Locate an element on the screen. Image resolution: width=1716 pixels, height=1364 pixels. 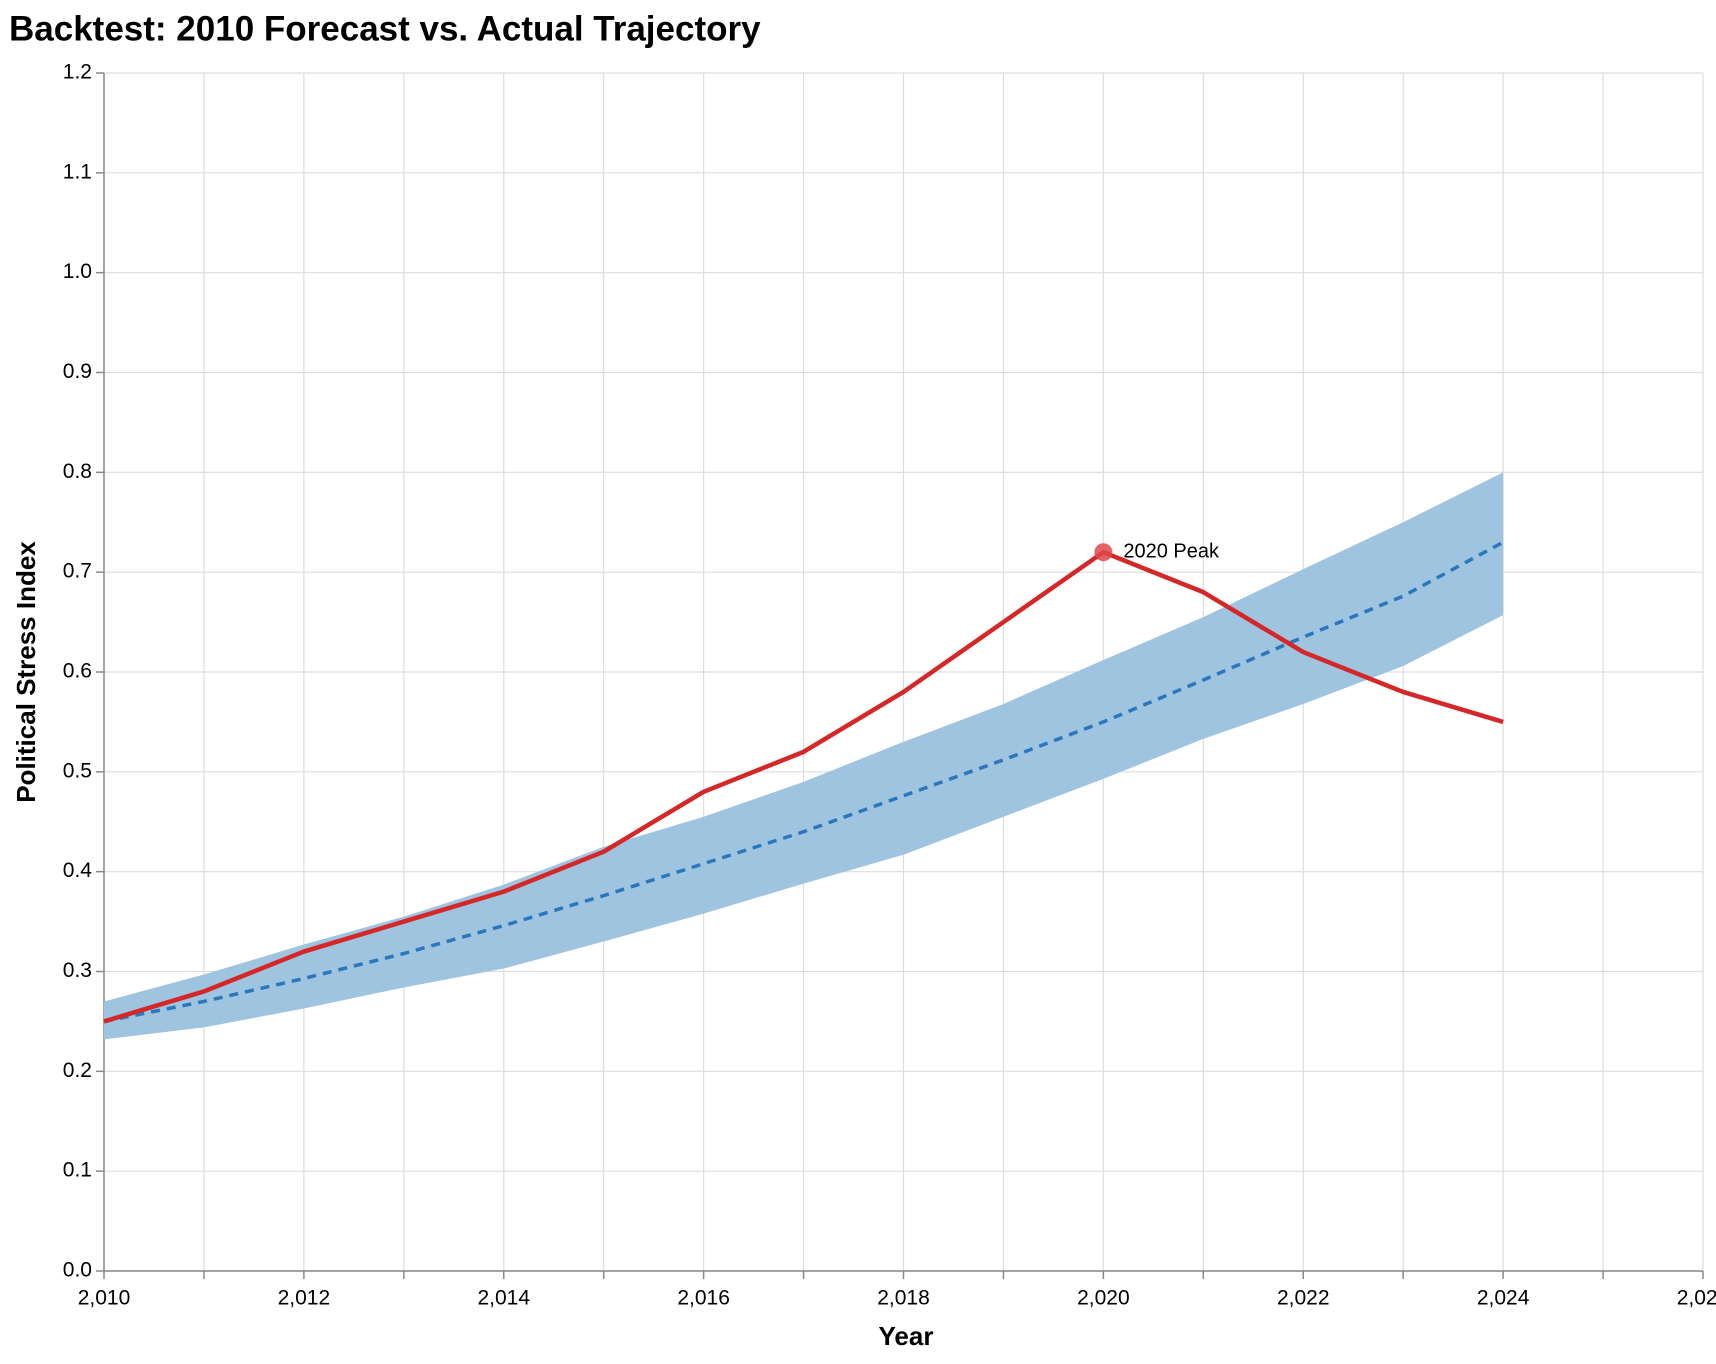
y-tick-label: 1.2 is located at coordinates (77, 72).